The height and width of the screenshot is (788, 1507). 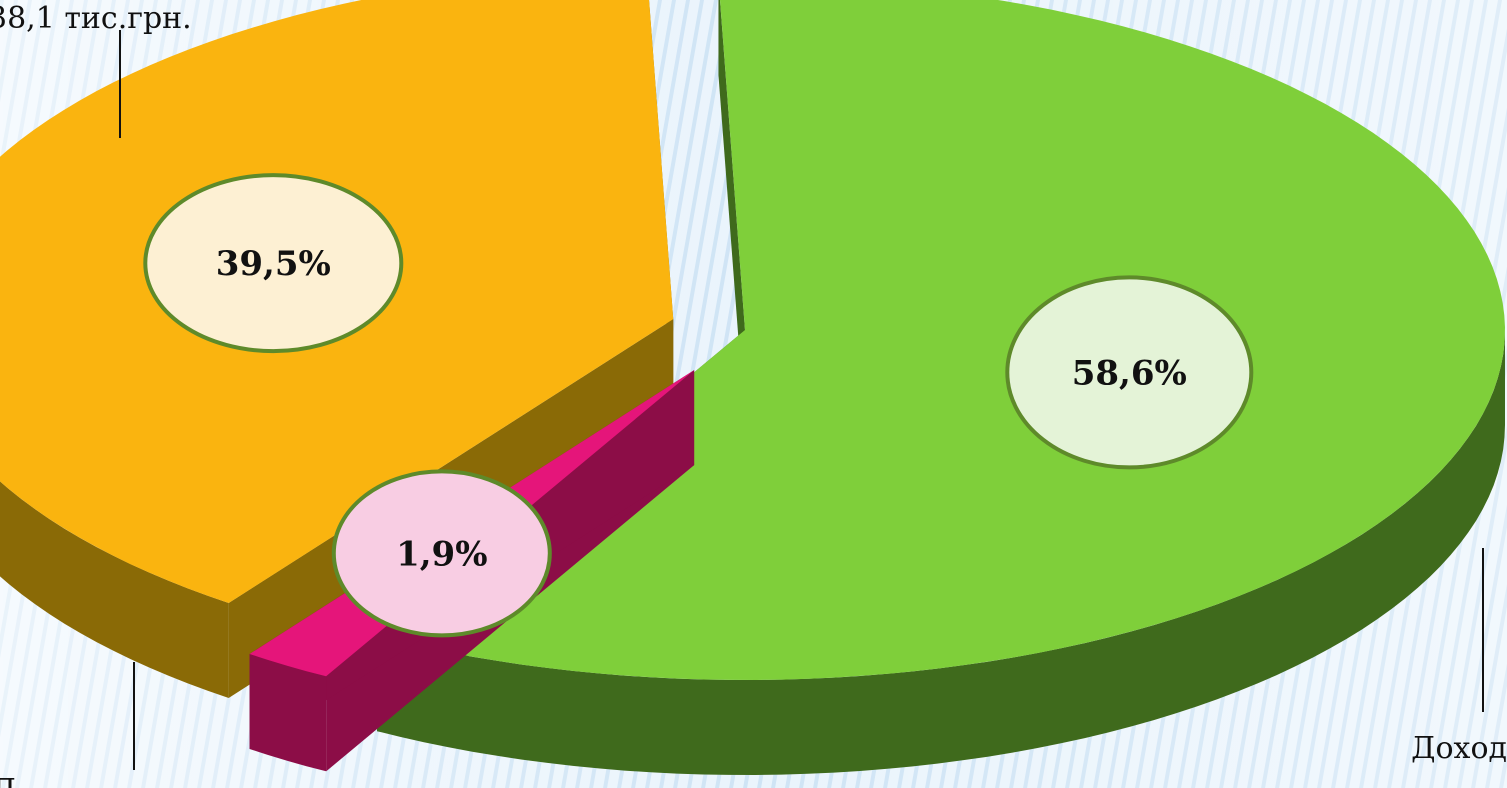 I want to click on slice-wall, so click(x=731, y=212).